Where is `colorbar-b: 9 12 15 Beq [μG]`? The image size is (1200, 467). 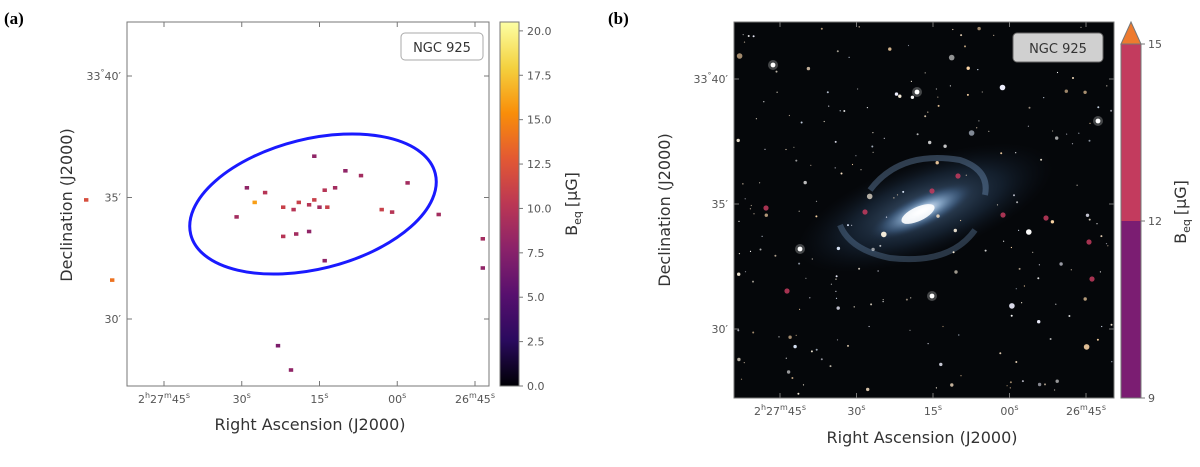 colorbar-b: 9 12 15 Beq [μG] is located at coordinates (1156, 212).